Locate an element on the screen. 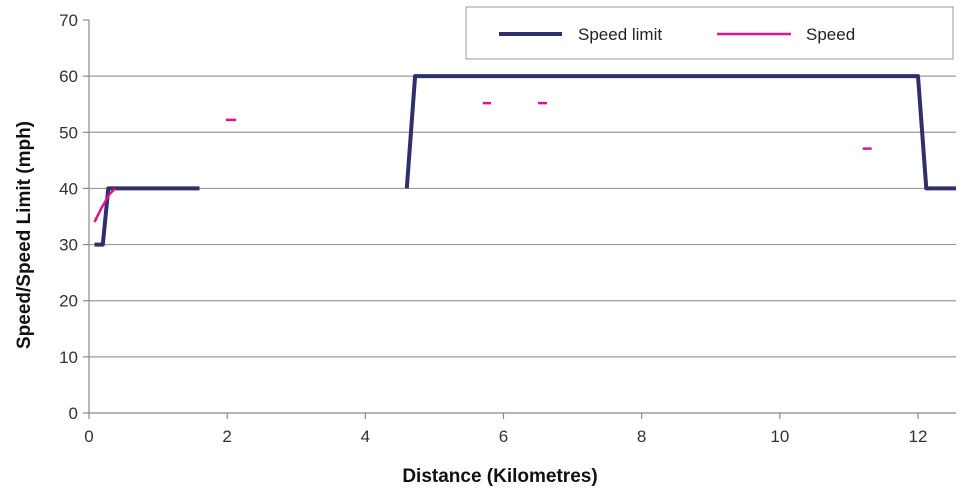 The width and height of the screenshot is (961, 491). y-axis-title: Speed/Speed Limit (mph) is located at coordinates (24, 235).